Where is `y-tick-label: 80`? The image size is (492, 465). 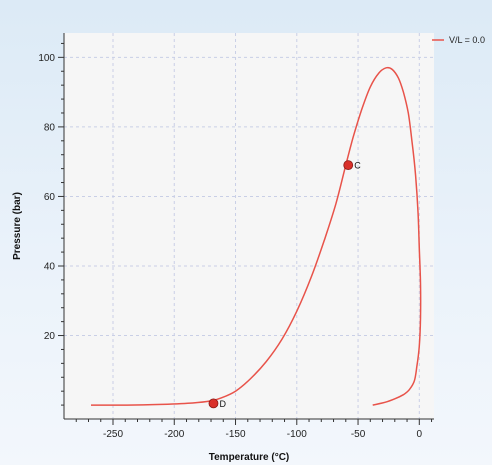 y-tick-label: 80 is located at coordinates (50, 127).